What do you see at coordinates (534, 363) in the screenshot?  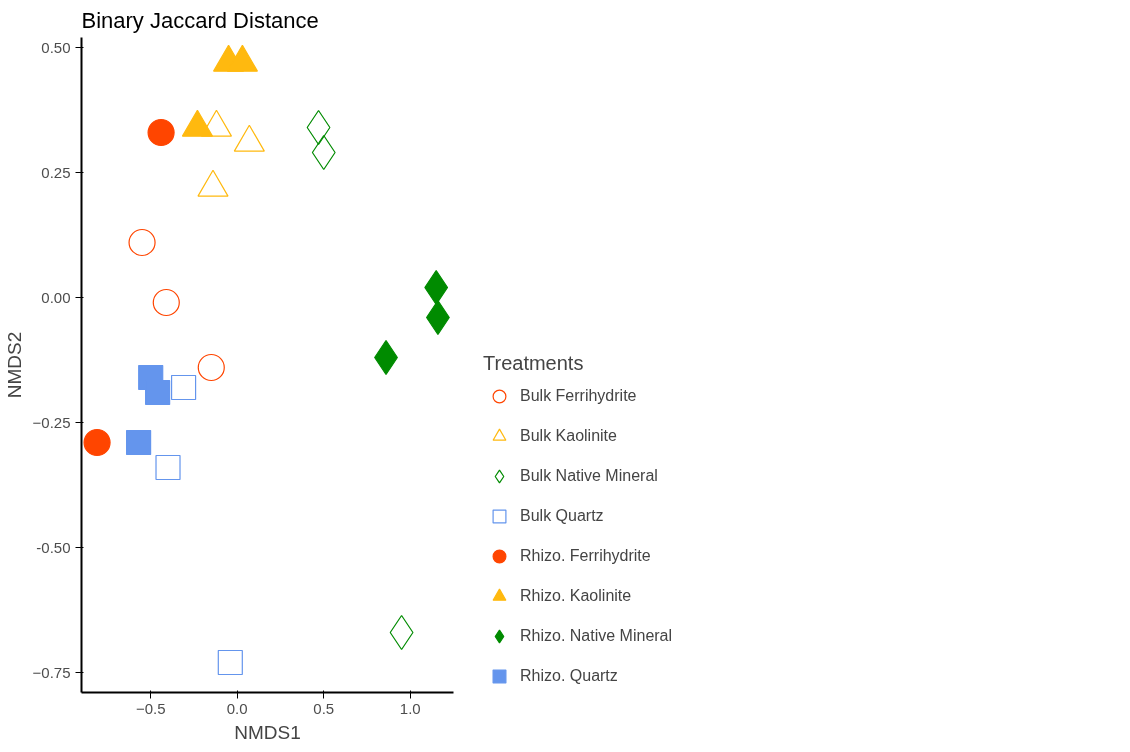 I see `legend-title: Treatments` at bounding box center [534, 363].